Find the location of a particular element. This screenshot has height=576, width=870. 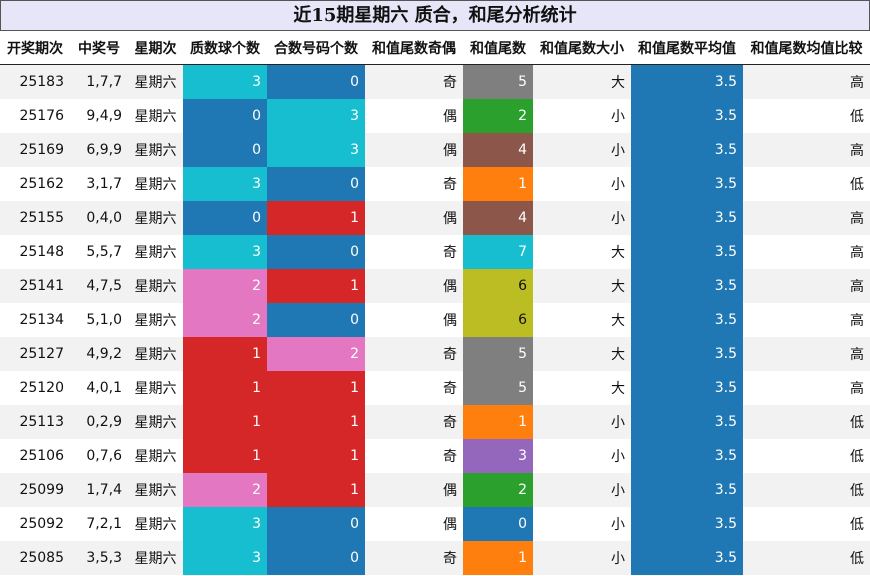

cell-composite-count: 2 is located at coordinates (316, 354).